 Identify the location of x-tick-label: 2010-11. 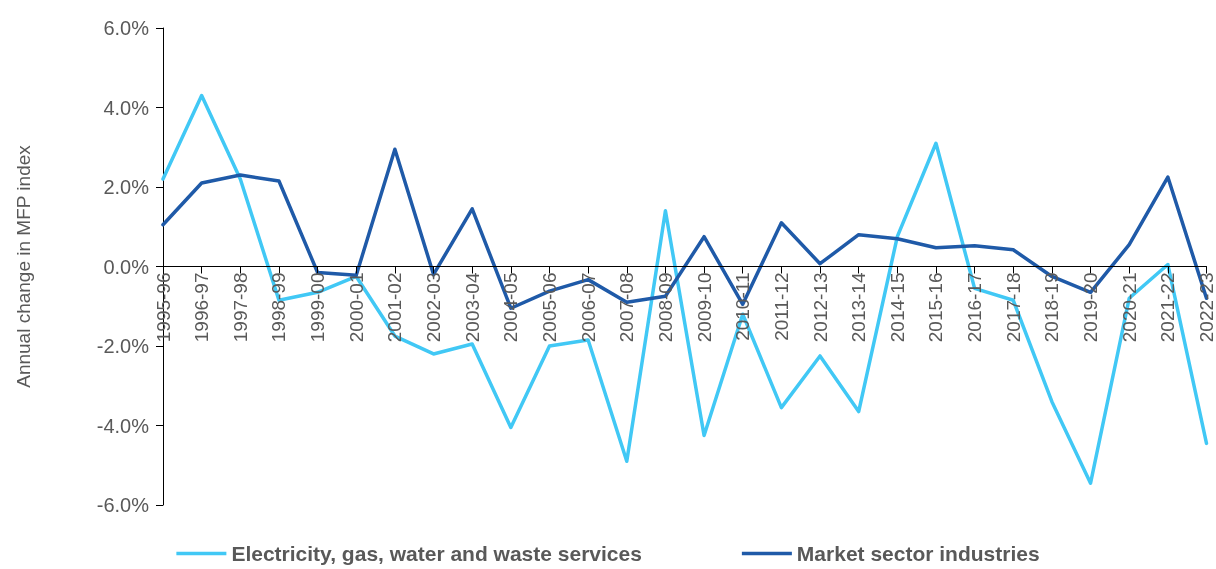
(743, 306).